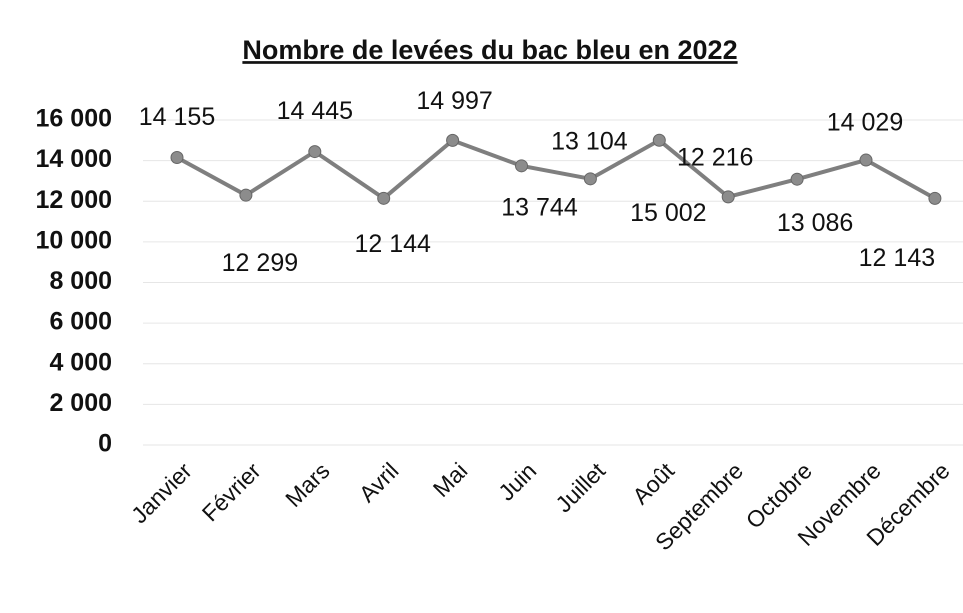  What do you see at coordinates (589, 141) in the screenshot?
I see `data-label: 13 104` at bounding box center [589, 141].